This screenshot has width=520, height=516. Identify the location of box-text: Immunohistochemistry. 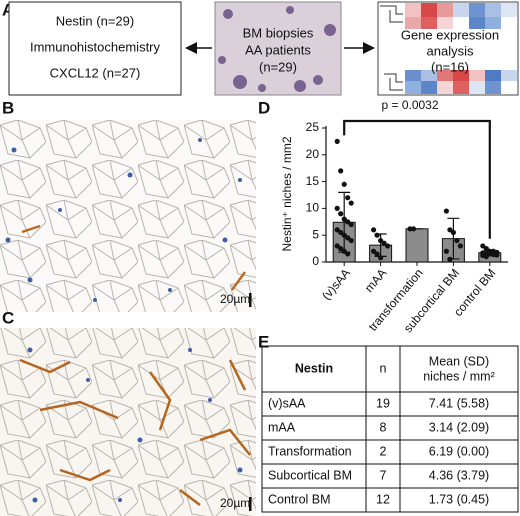
(95, 46).